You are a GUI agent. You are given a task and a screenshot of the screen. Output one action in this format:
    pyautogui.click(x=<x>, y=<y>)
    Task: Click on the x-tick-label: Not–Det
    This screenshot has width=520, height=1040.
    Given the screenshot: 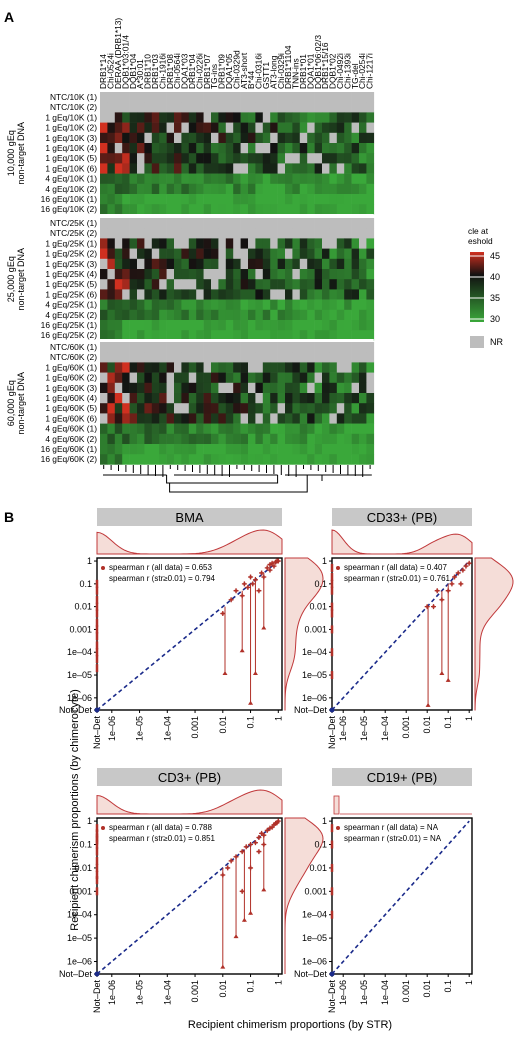 What is the action you would take?
    pyautogui.click(x=97, y=997)
    